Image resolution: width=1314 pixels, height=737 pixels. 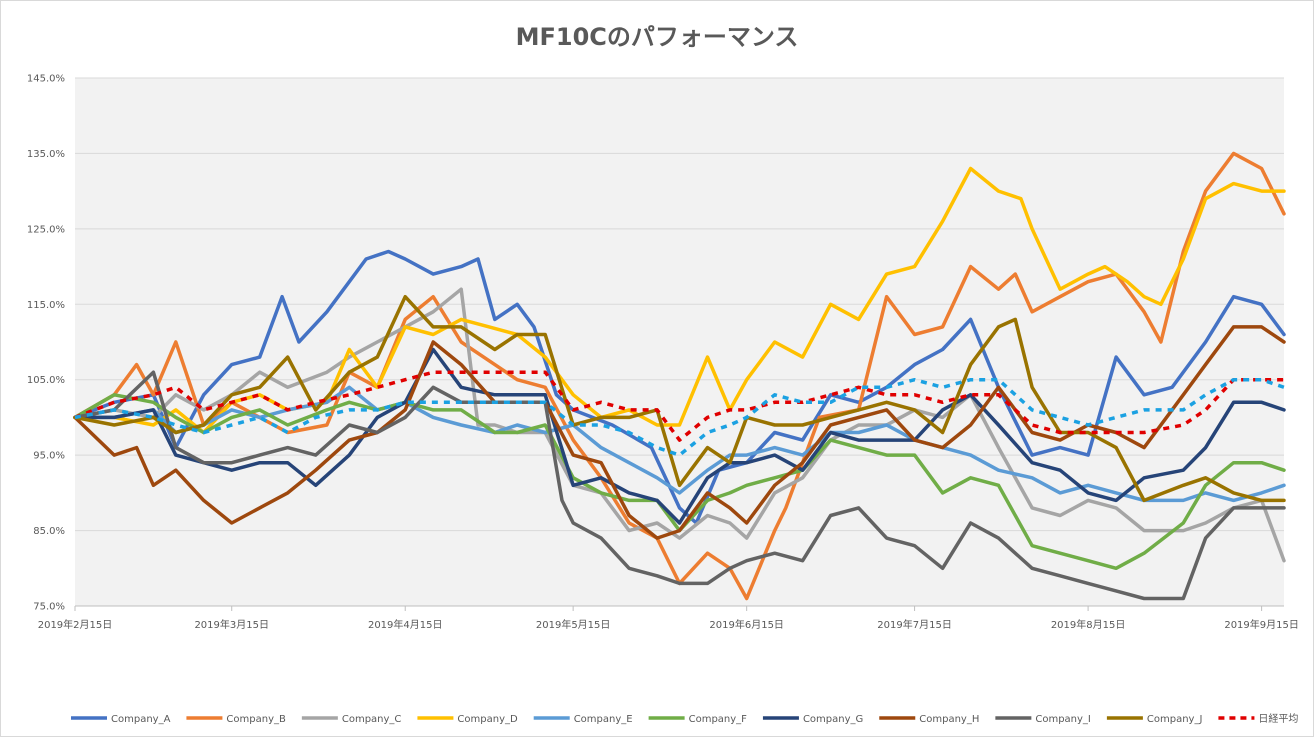 What do you see at coordinates (46, 229) in the screenshot?
I see `y-tick-label: 125.0%` at bounding box center [46, 229].